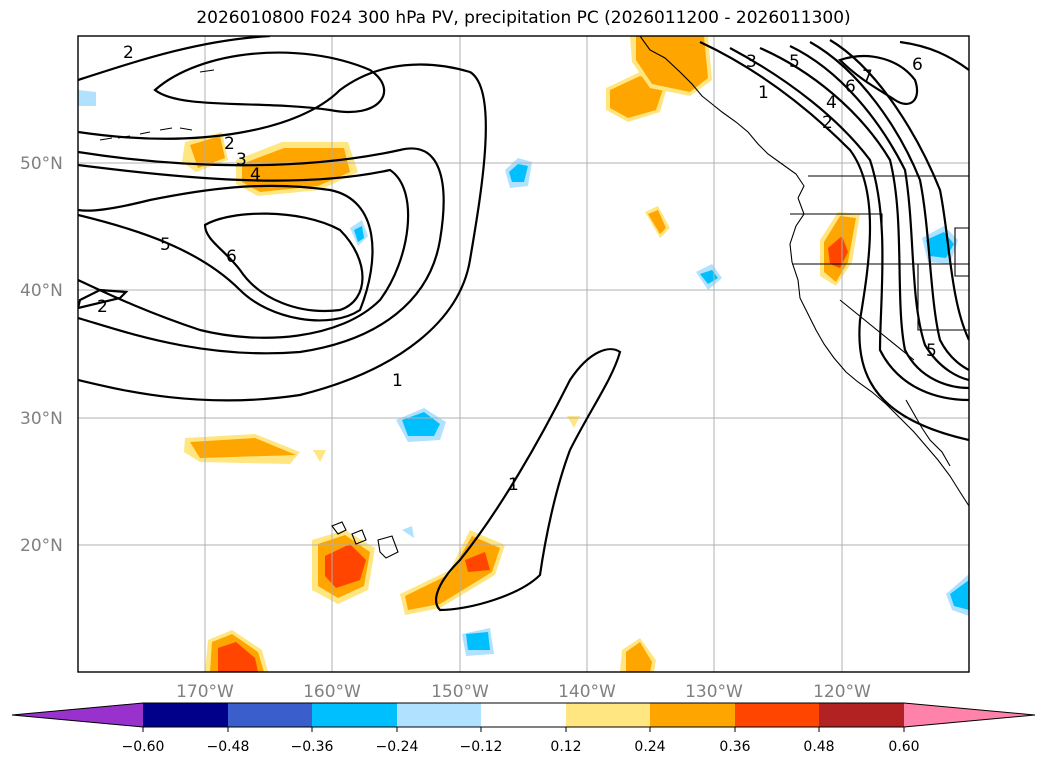  I want to click on lat-label-30n: 30°N, so click(41, 419).